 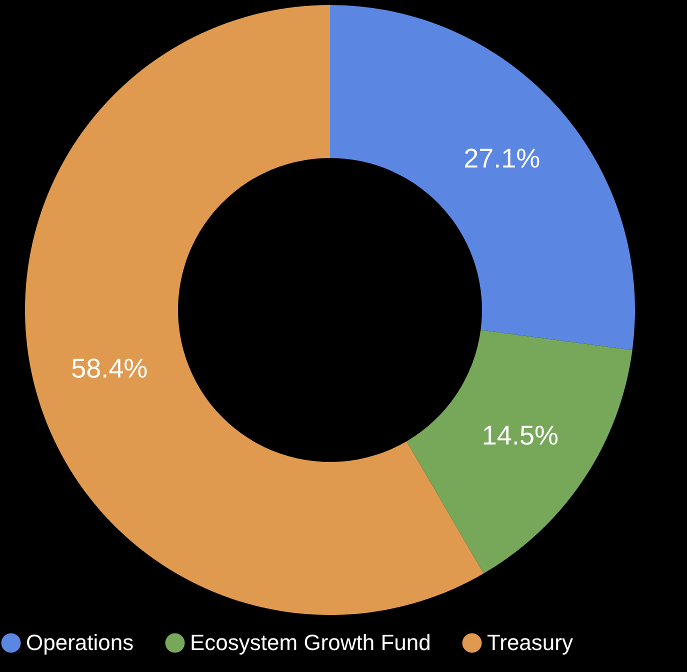 What do you see at coordinates (502, 158) in the screenshot?
I see `data-label: 27.1%` at bounding box center [502, 158].